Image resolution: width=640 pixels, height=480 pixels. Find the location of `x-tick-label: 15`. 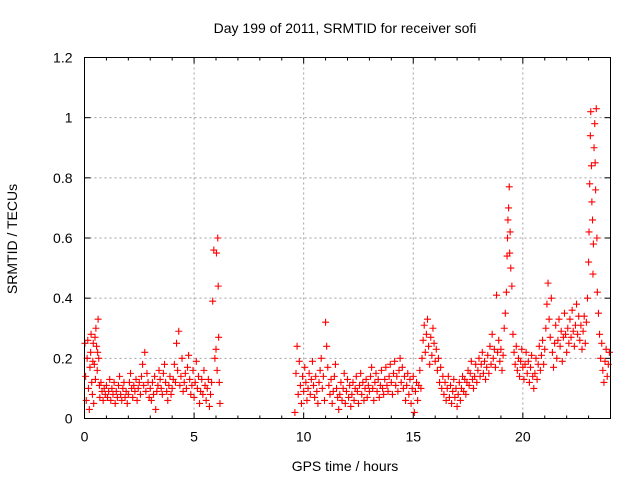

x-tick-label: 15 is located at coordinates (413, 437).